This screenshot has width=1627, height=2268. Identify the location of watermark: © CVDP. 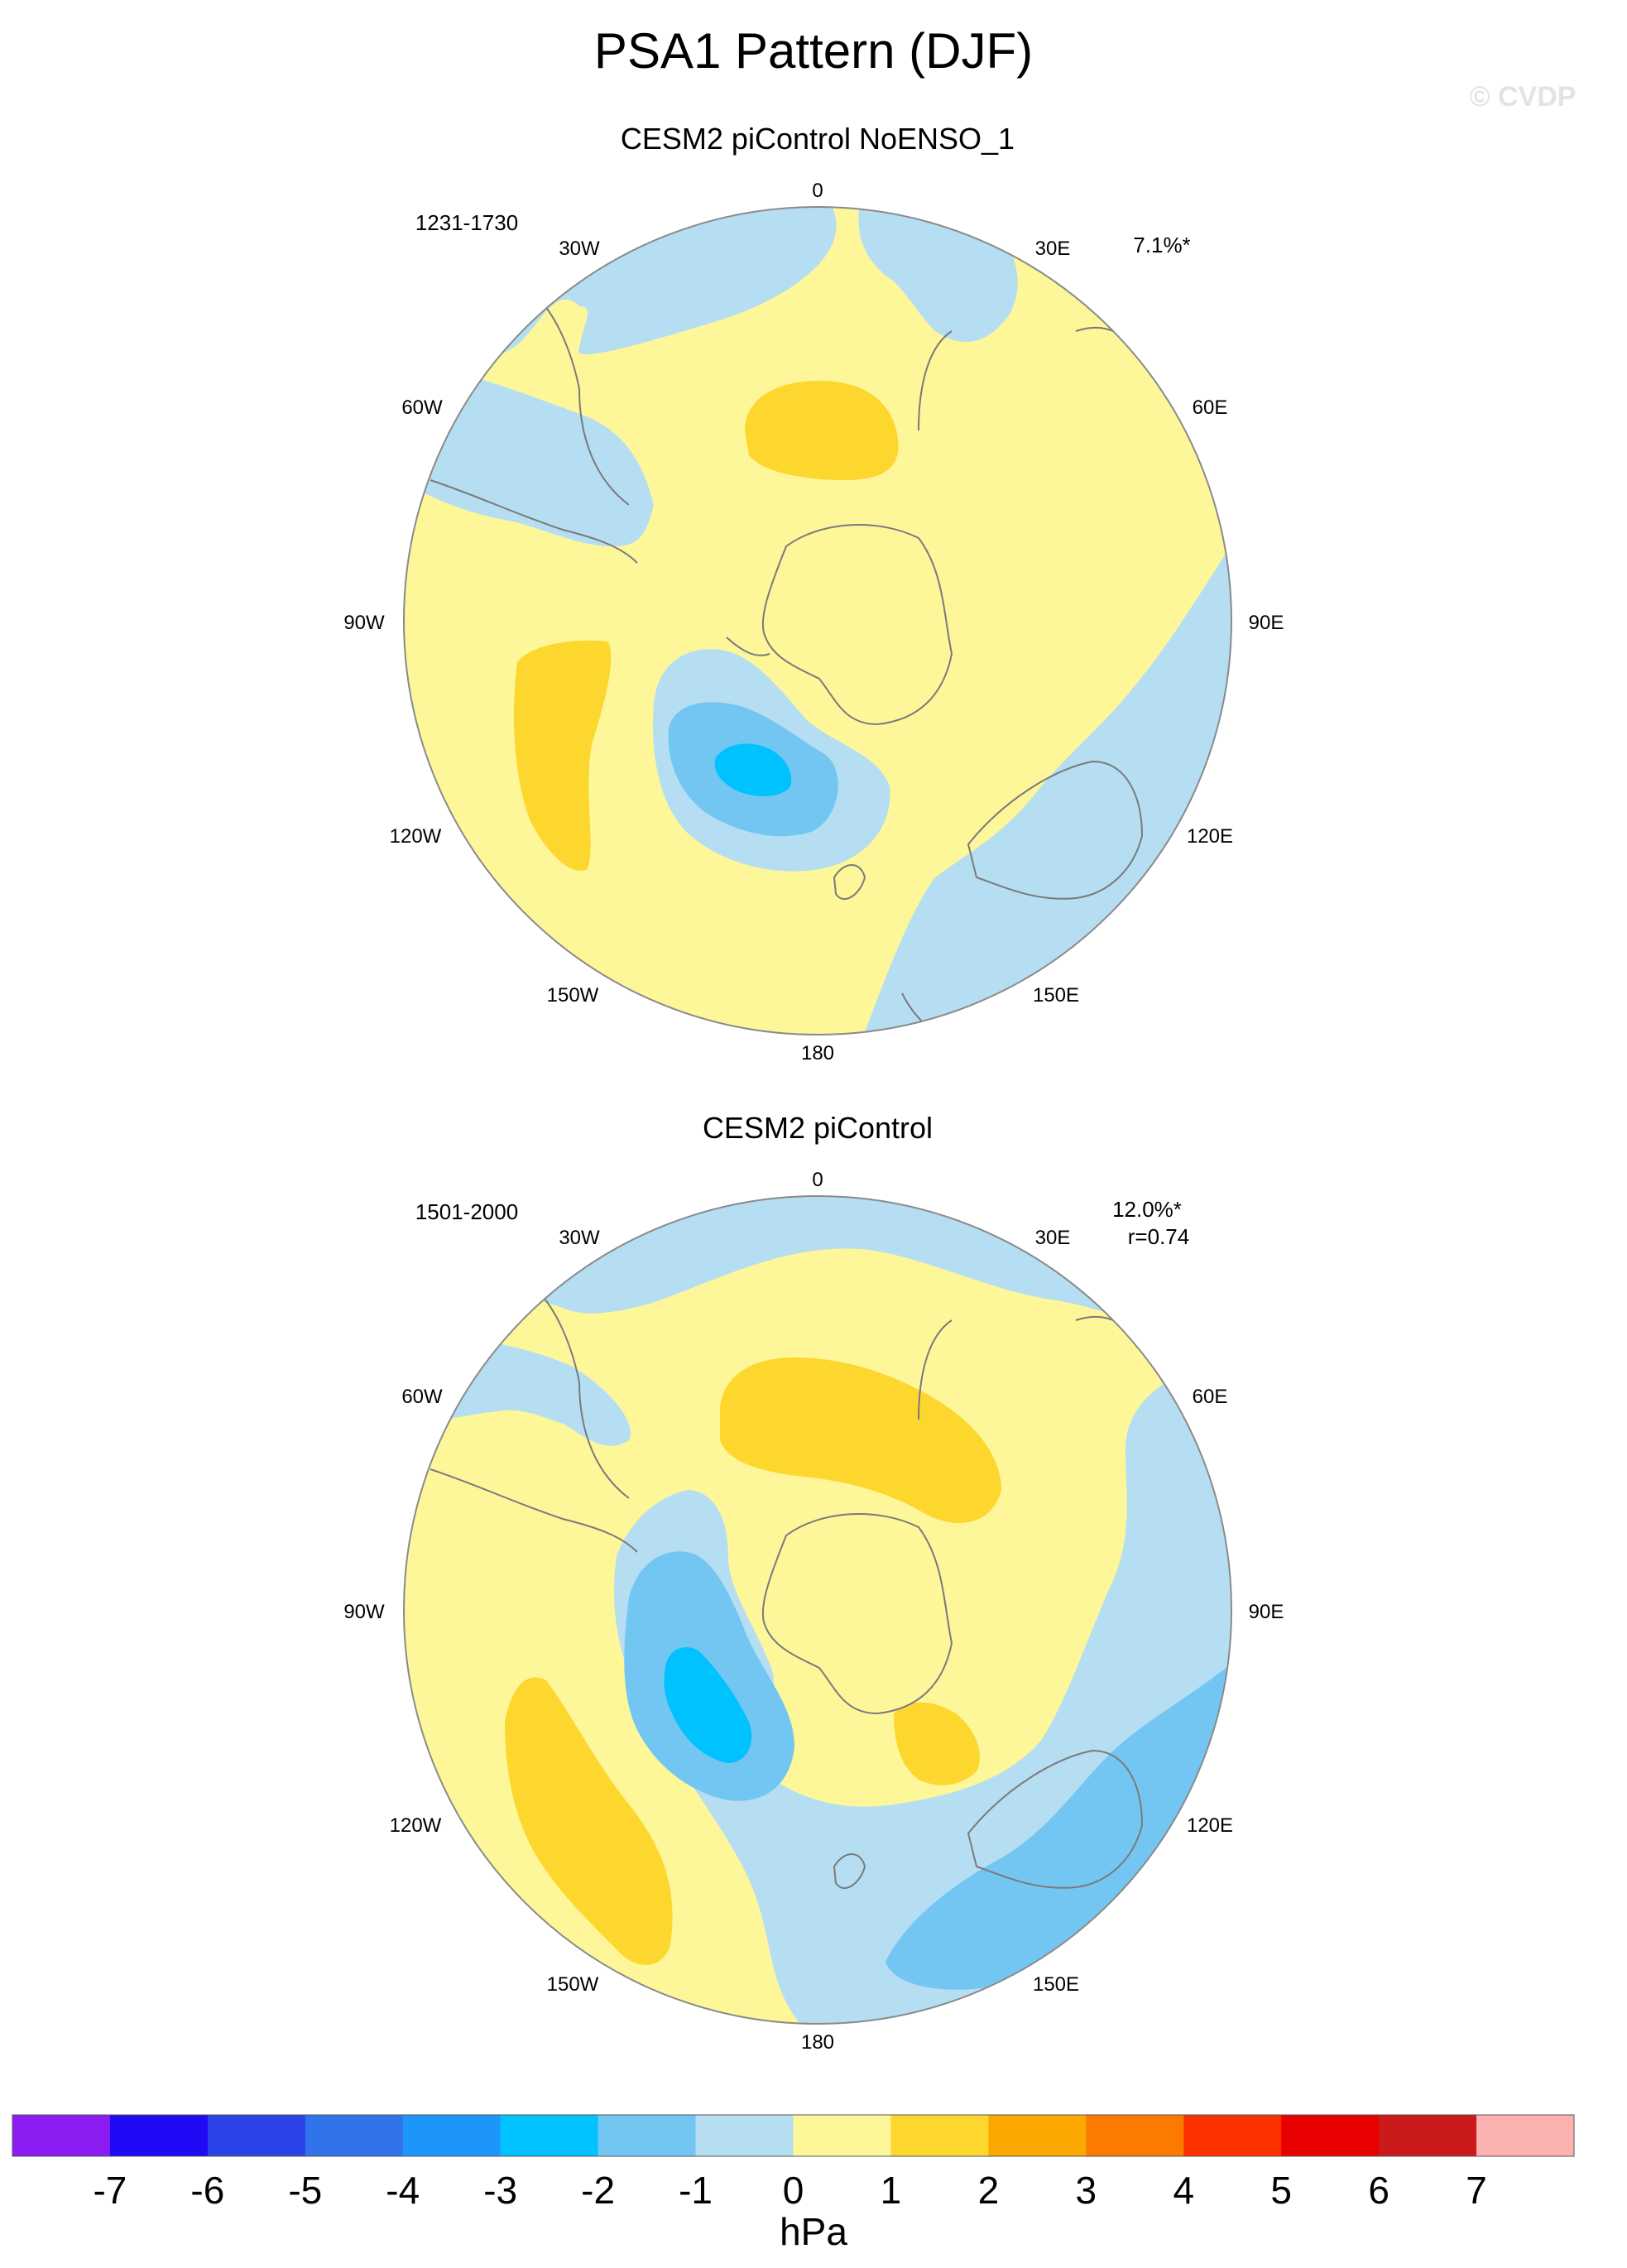
(1523, 97).